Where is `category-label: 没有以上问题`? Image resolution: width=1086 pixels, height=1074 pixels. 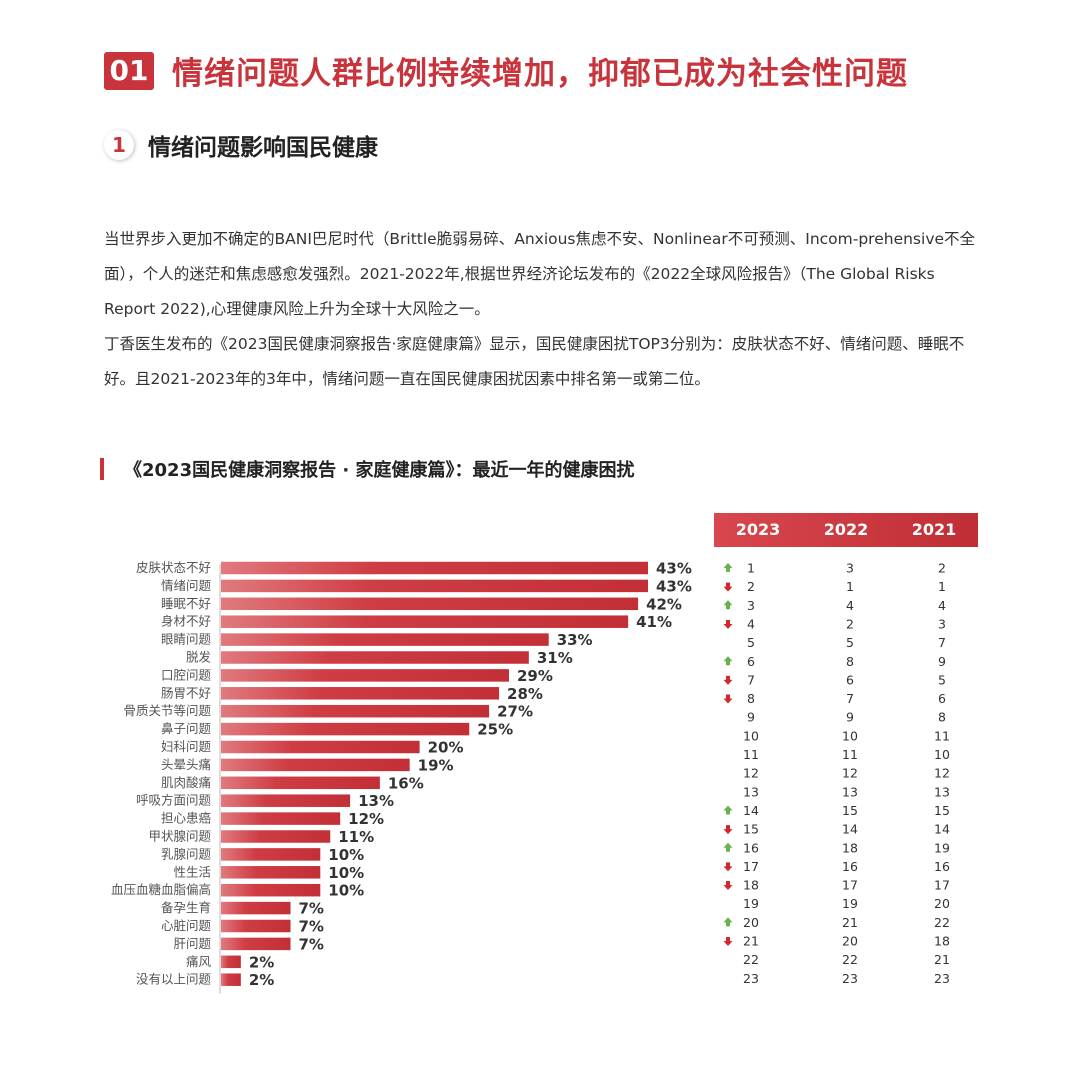
category-label: 没有以上问题 is located at coordinates (174, 979).